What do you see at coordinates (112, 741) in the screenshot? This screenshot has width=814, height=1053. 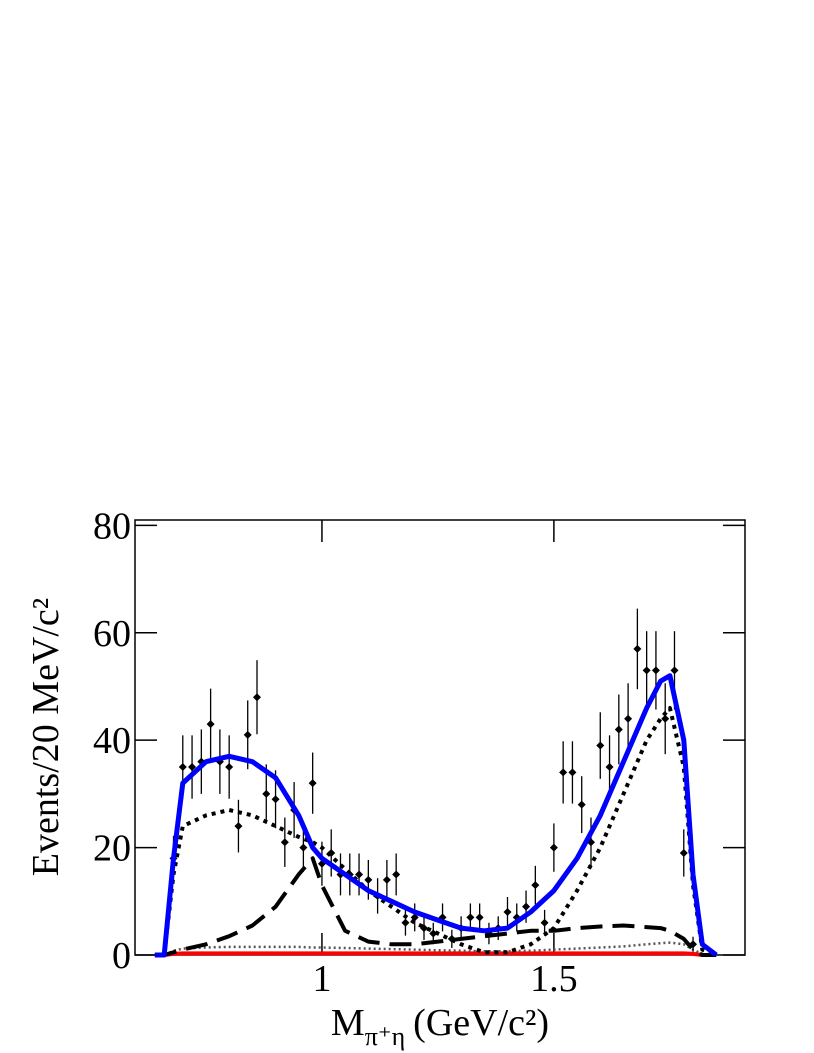 I see `y-tick-label: 40` at bounding box center [112, 741].